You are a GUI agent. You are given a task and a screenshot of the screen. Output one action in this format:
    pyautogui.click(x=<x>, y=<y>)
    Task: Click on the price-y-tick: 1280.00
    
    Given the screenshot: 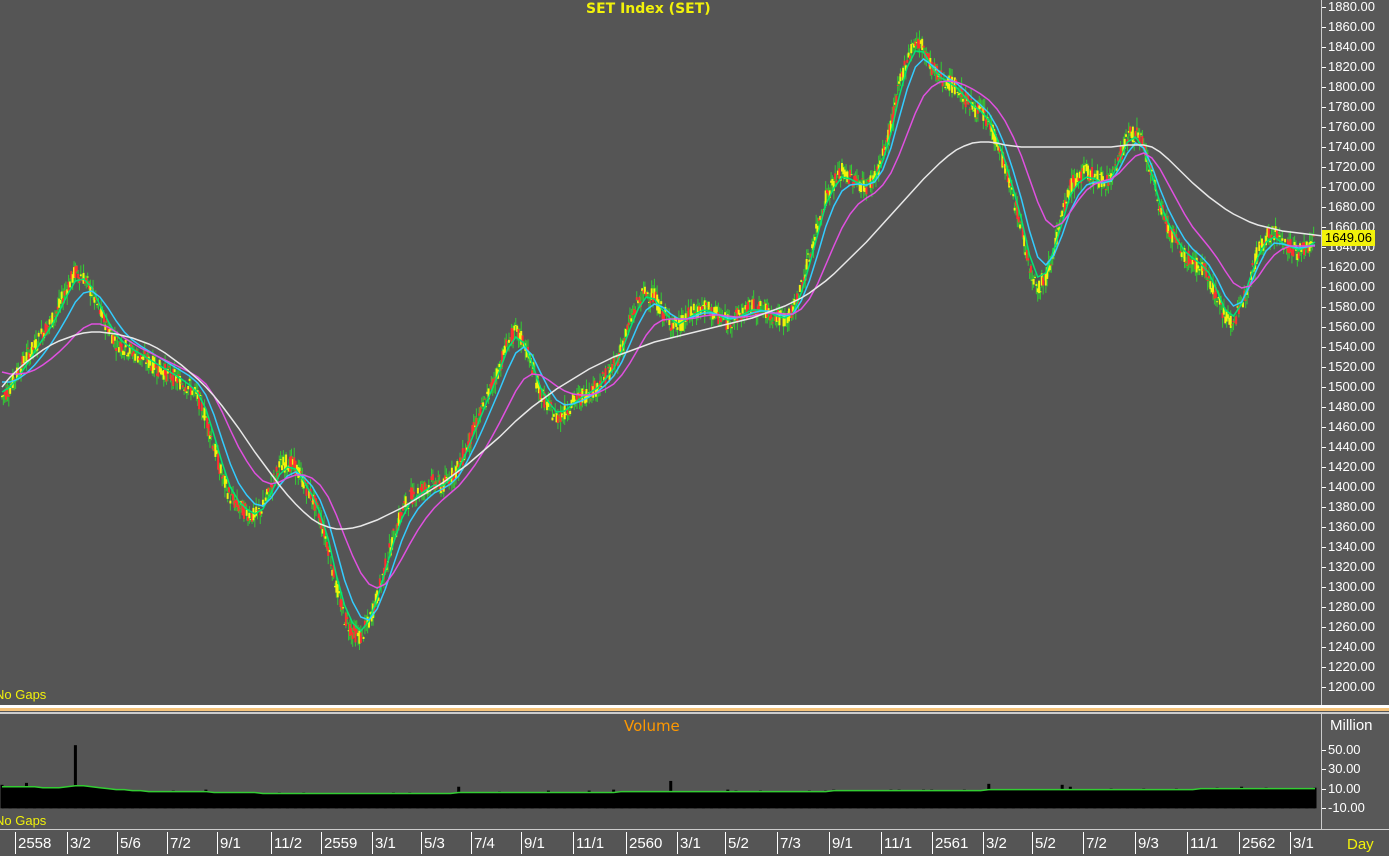 What is the action you would take?
    pyautogui.click(x=1348, y=606)
    